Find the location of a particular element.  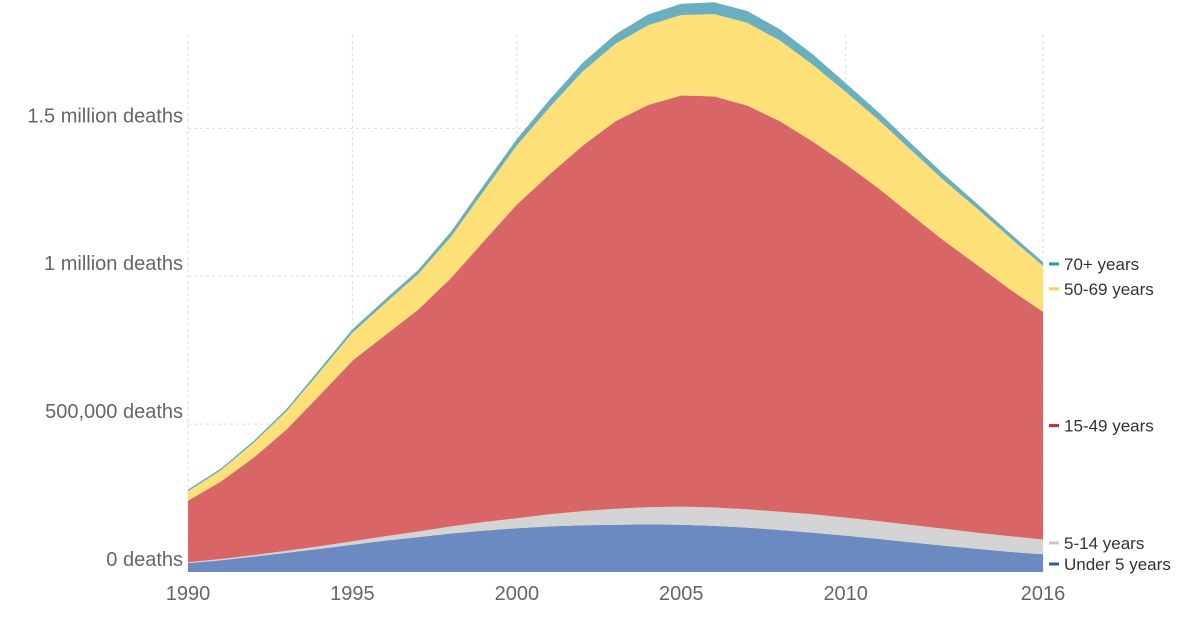

x-tick-label: 2000 is located at coordinates (517, 594).